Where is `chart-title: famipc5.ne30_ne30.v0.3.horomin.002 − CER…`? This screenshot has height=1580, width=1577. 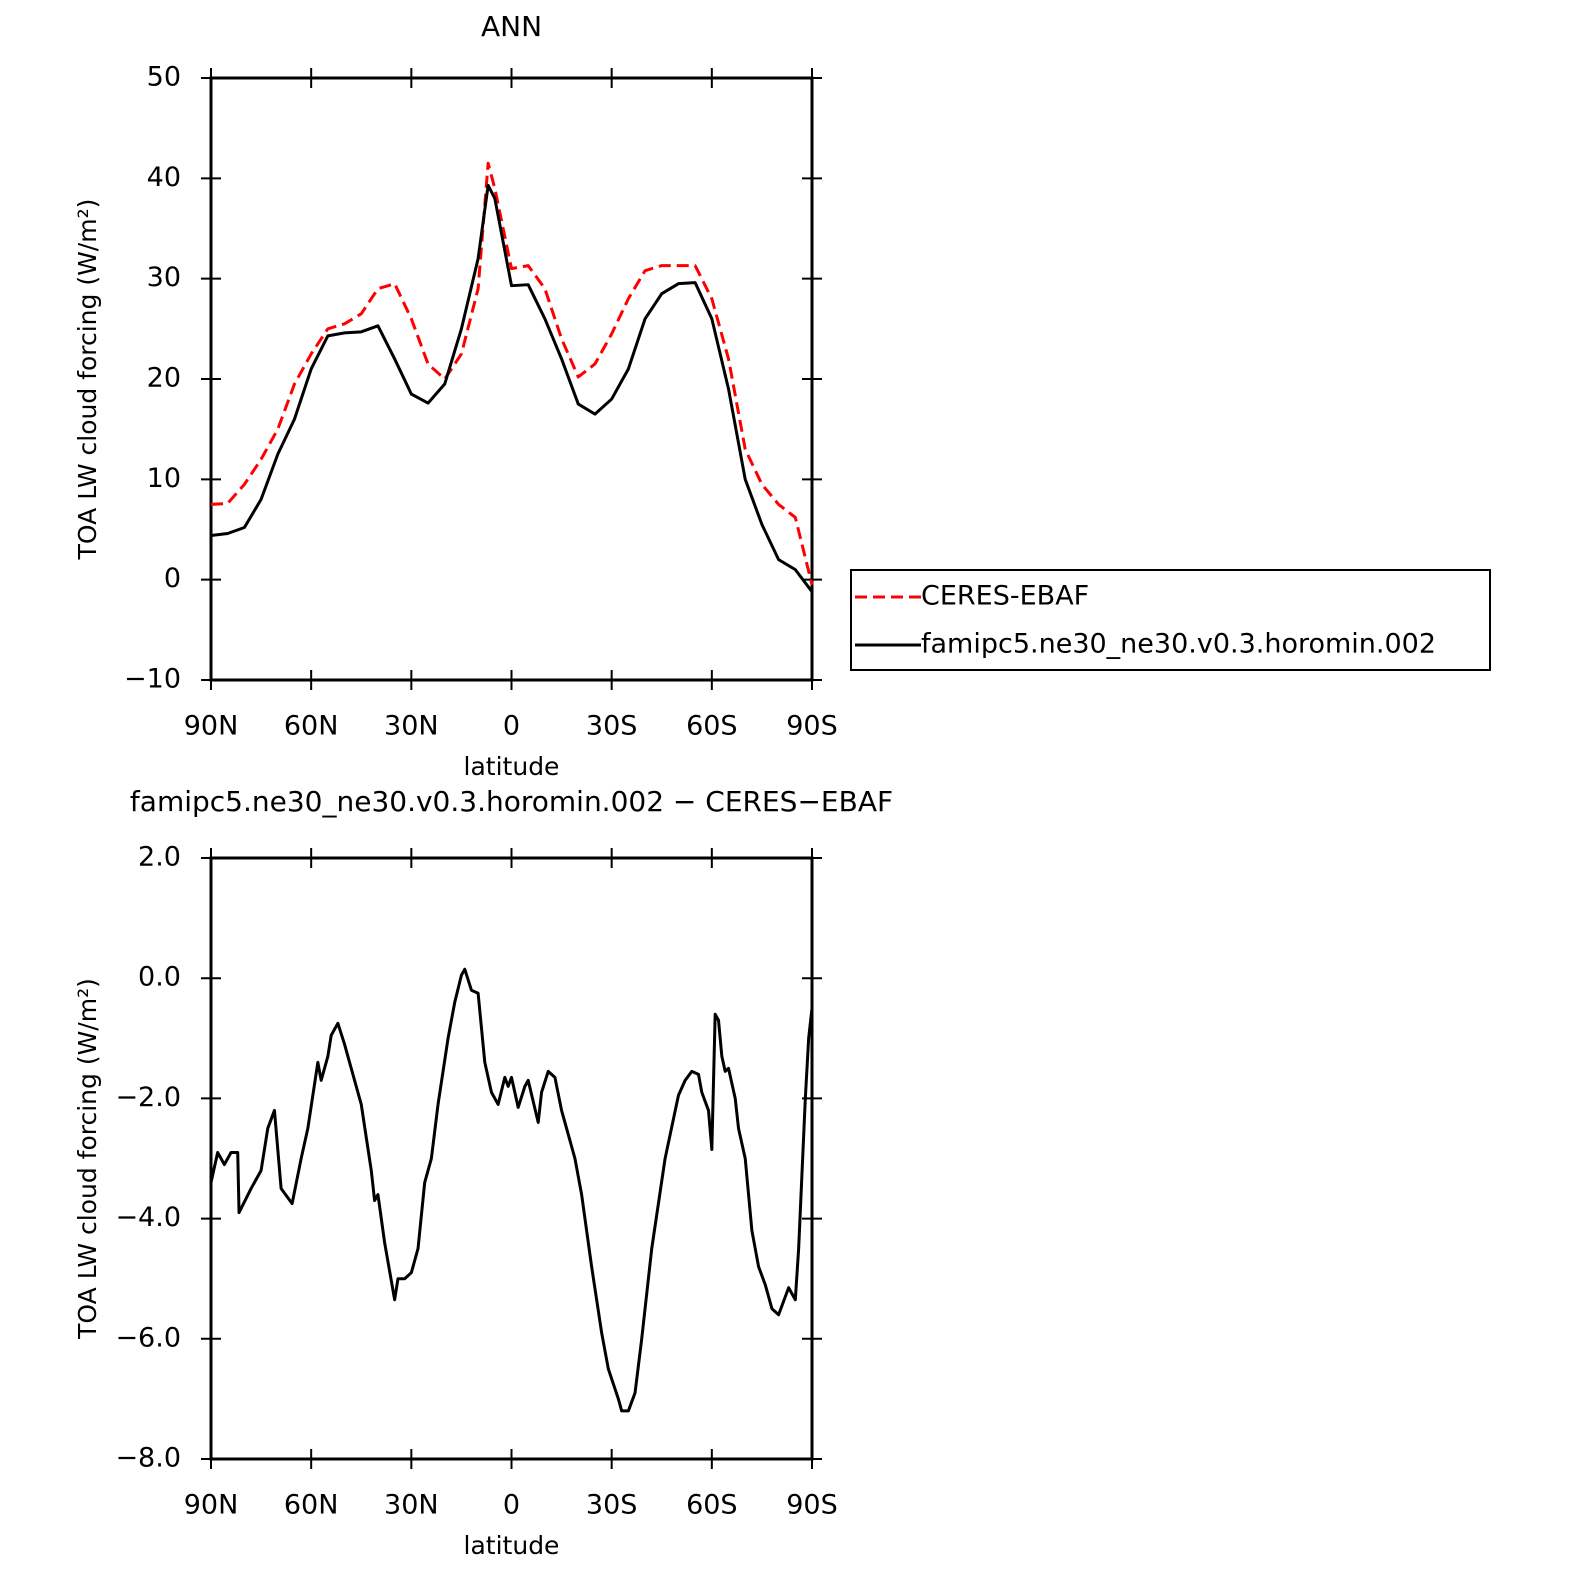
chart-title: famipc5.ne30_ne30.v0.3.horomin.002 − CER… is located at coordinates (511, 801).